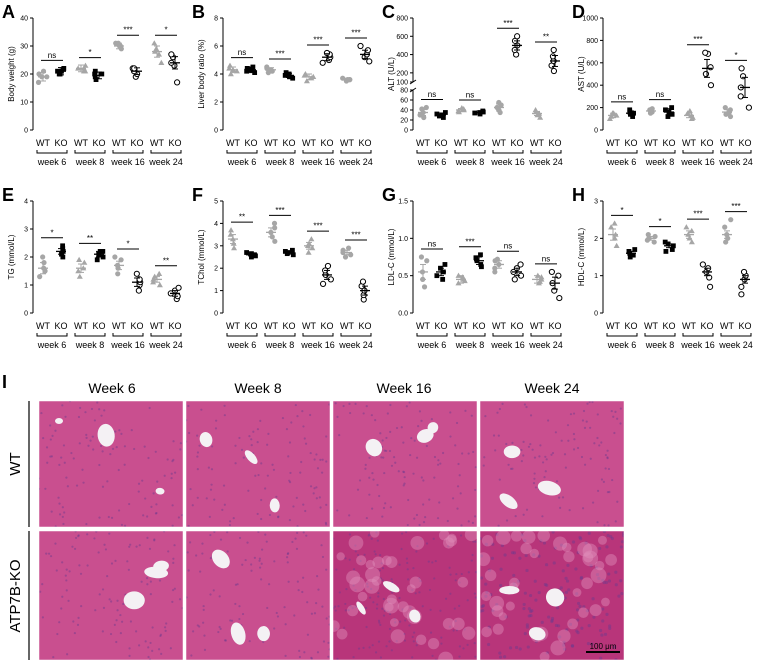 The width and height of the screenshot is (762, 663). Describe the element at coordinates (355, 235) in the screenshot. I see `significance-label: ***` at that location.